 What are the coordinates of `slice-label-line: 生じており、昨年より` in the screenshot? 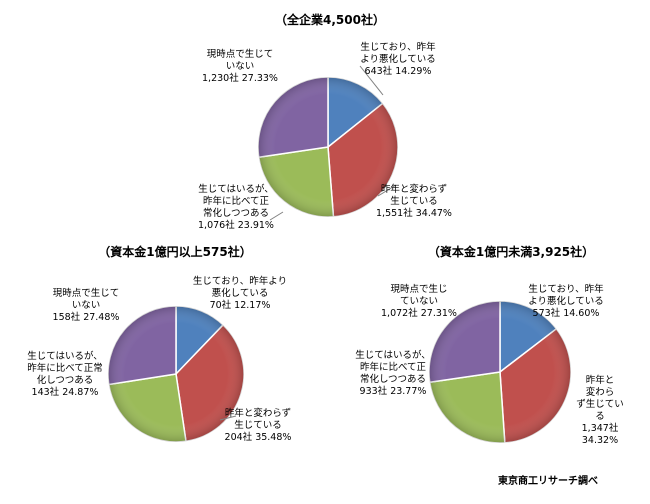 It's located at (240, 281).